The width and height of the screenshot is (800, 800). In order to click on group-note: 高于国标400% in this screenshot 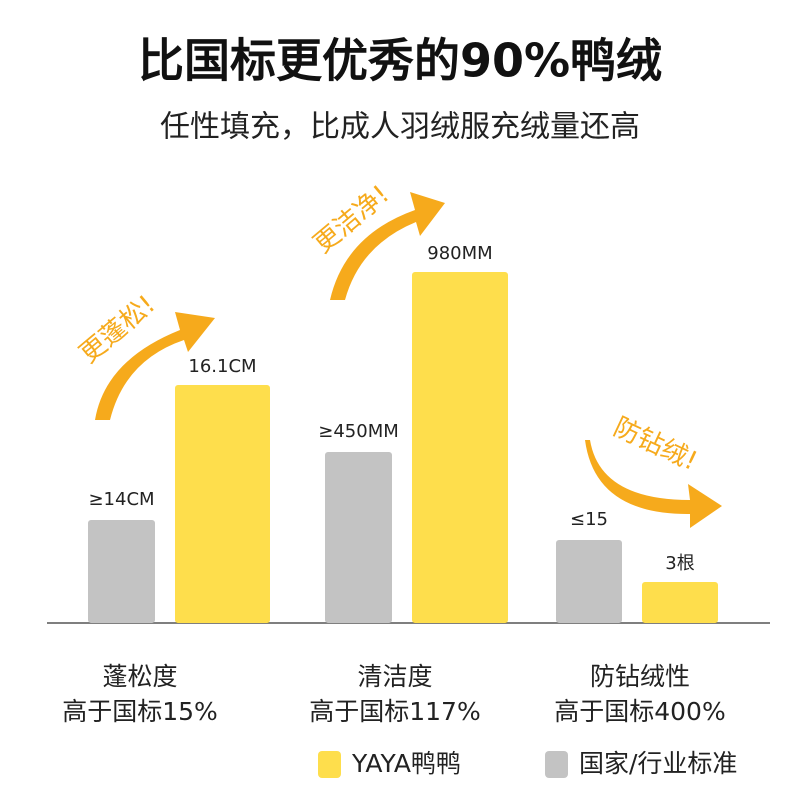, I will do `click(639, 711)`.